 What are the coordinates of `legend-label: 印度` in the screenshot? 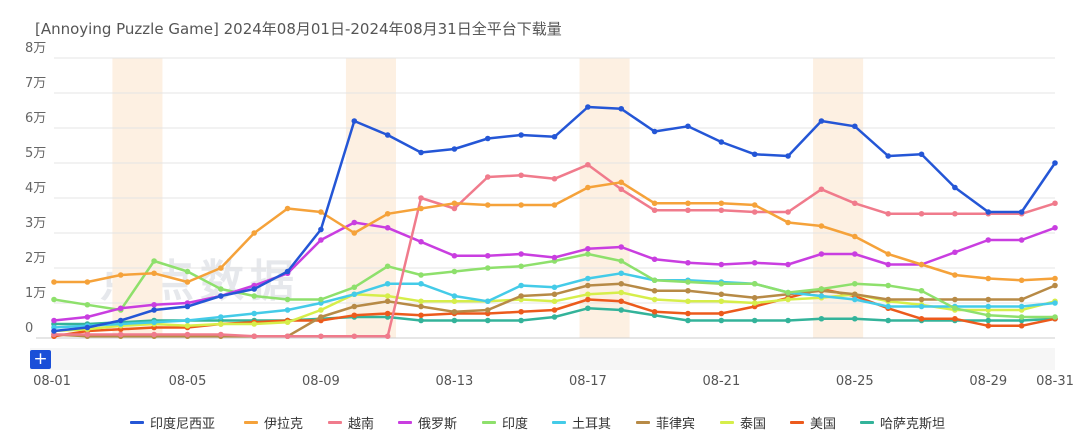 It's located at (515, 424).